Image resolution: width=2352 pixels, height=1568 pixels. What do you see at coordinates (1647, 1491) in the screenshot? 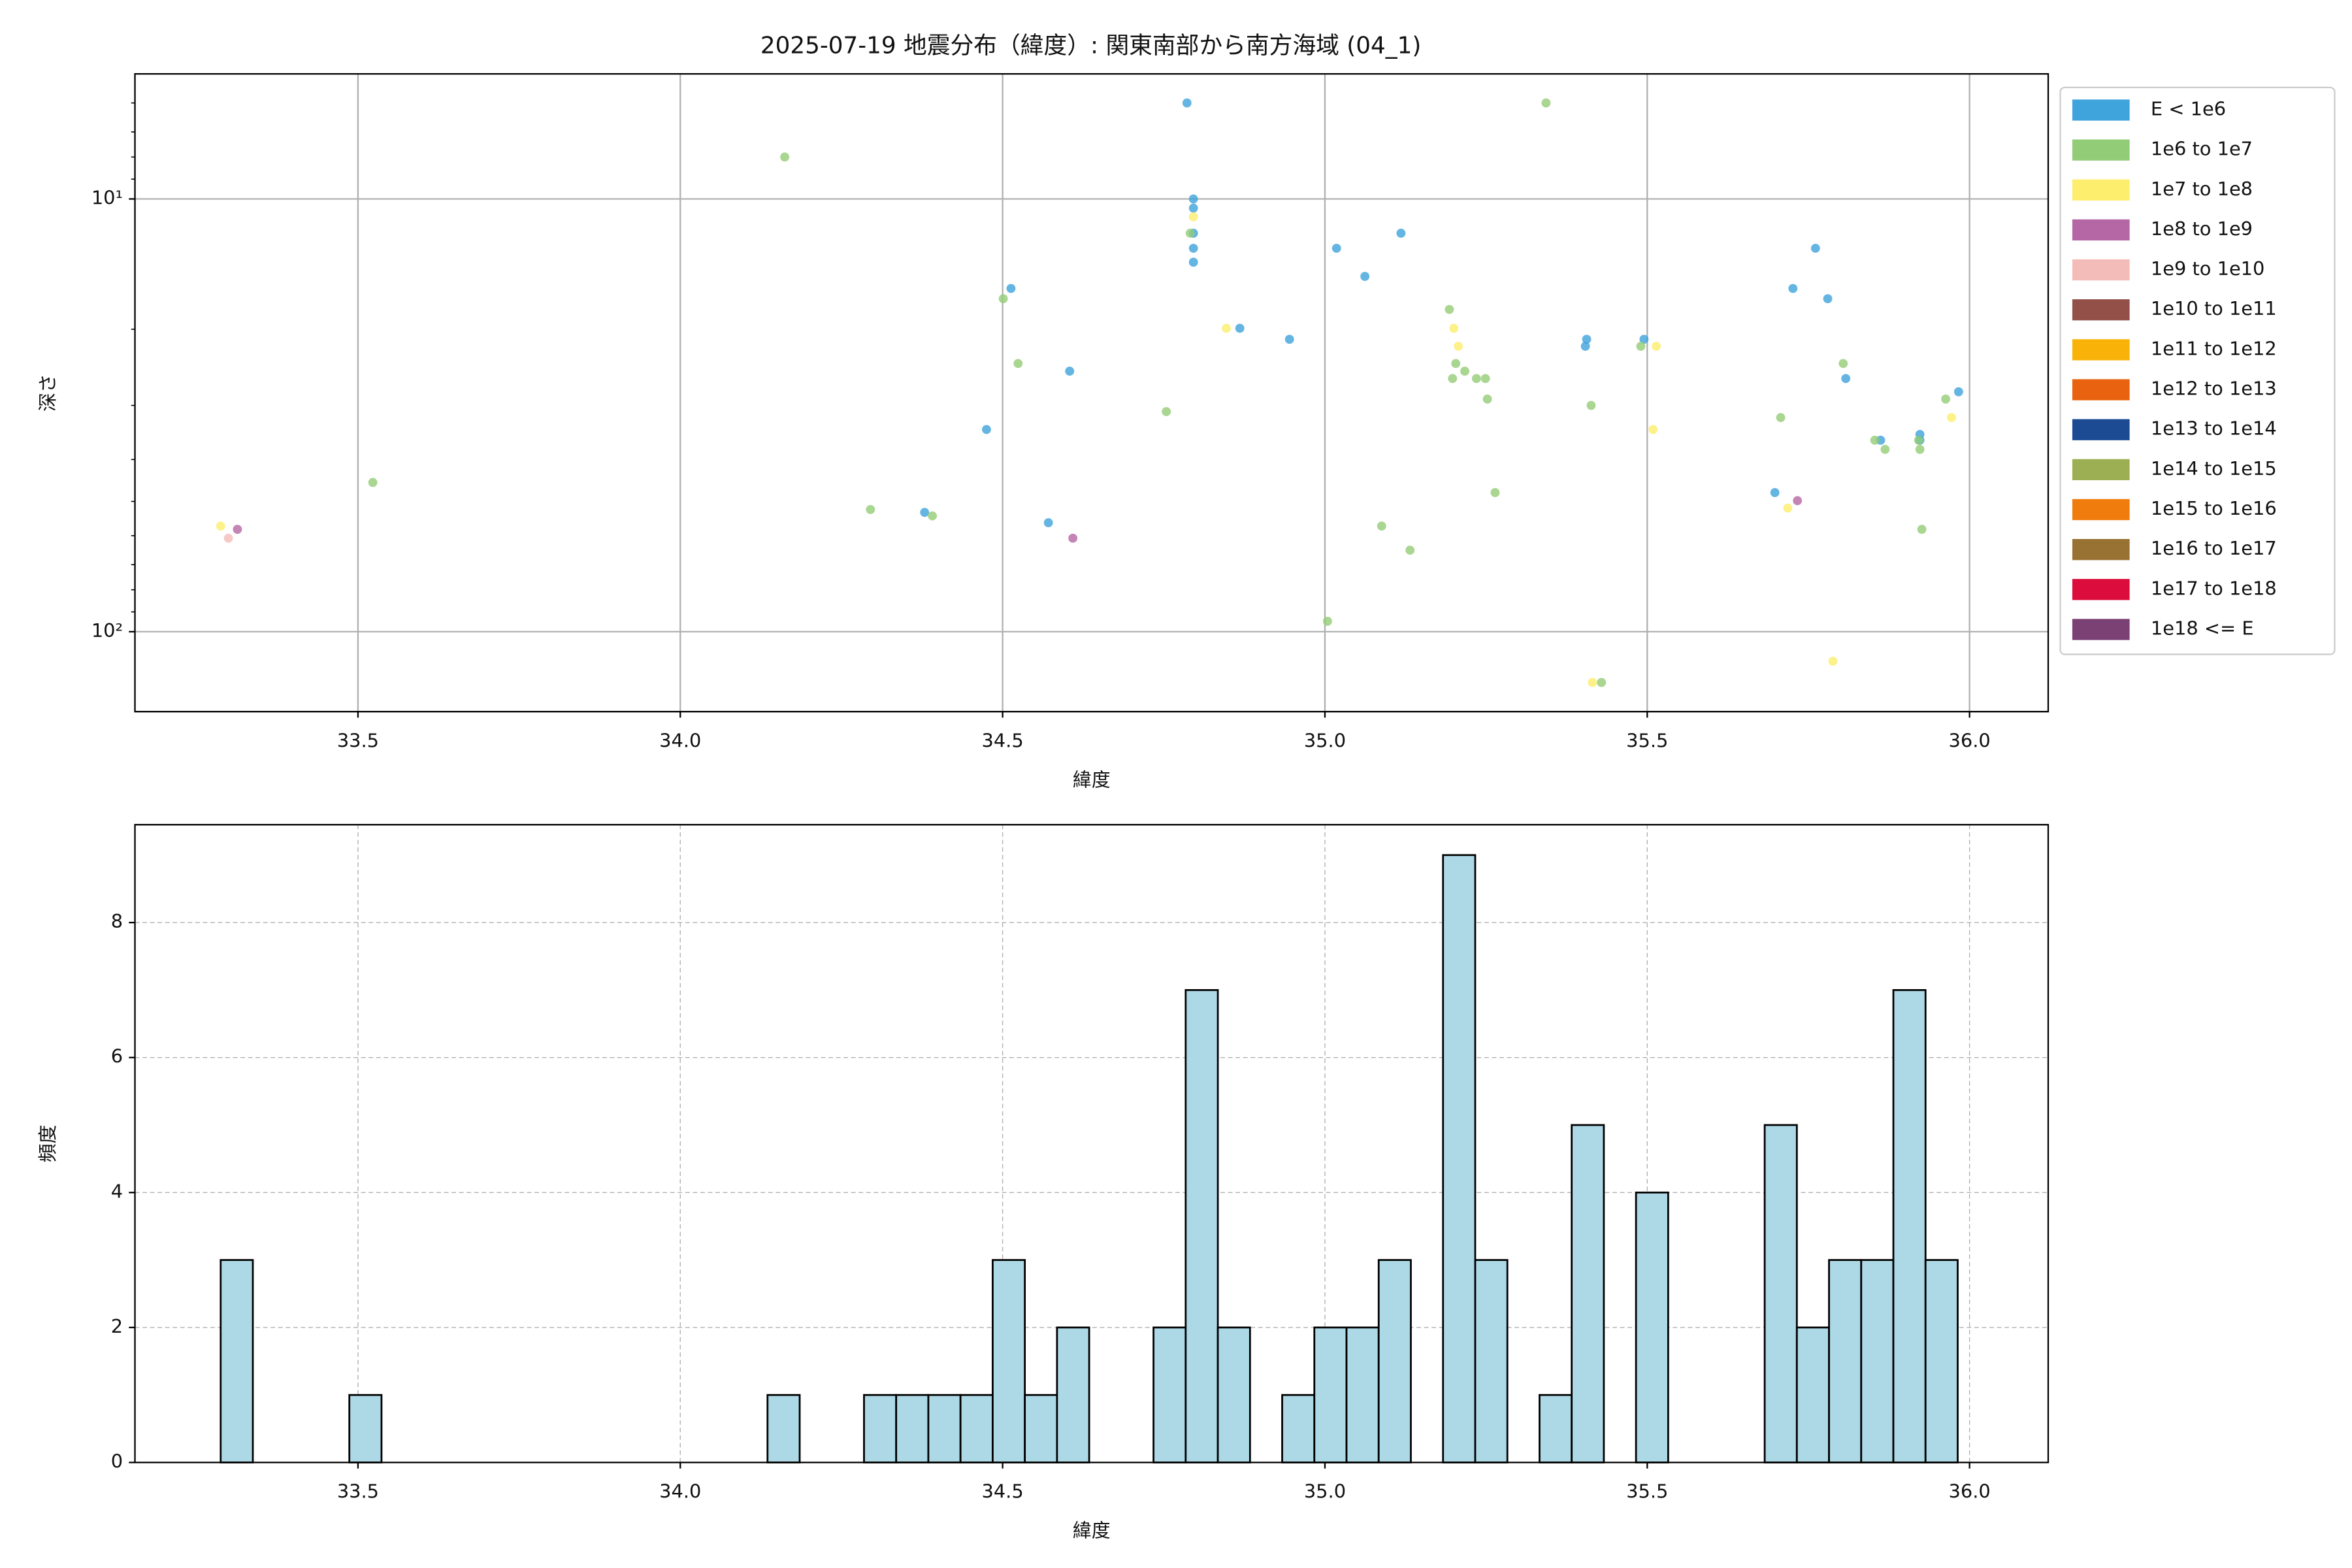
I see `x-tick-label: 35.5` at bounding box center [1647, 1491].